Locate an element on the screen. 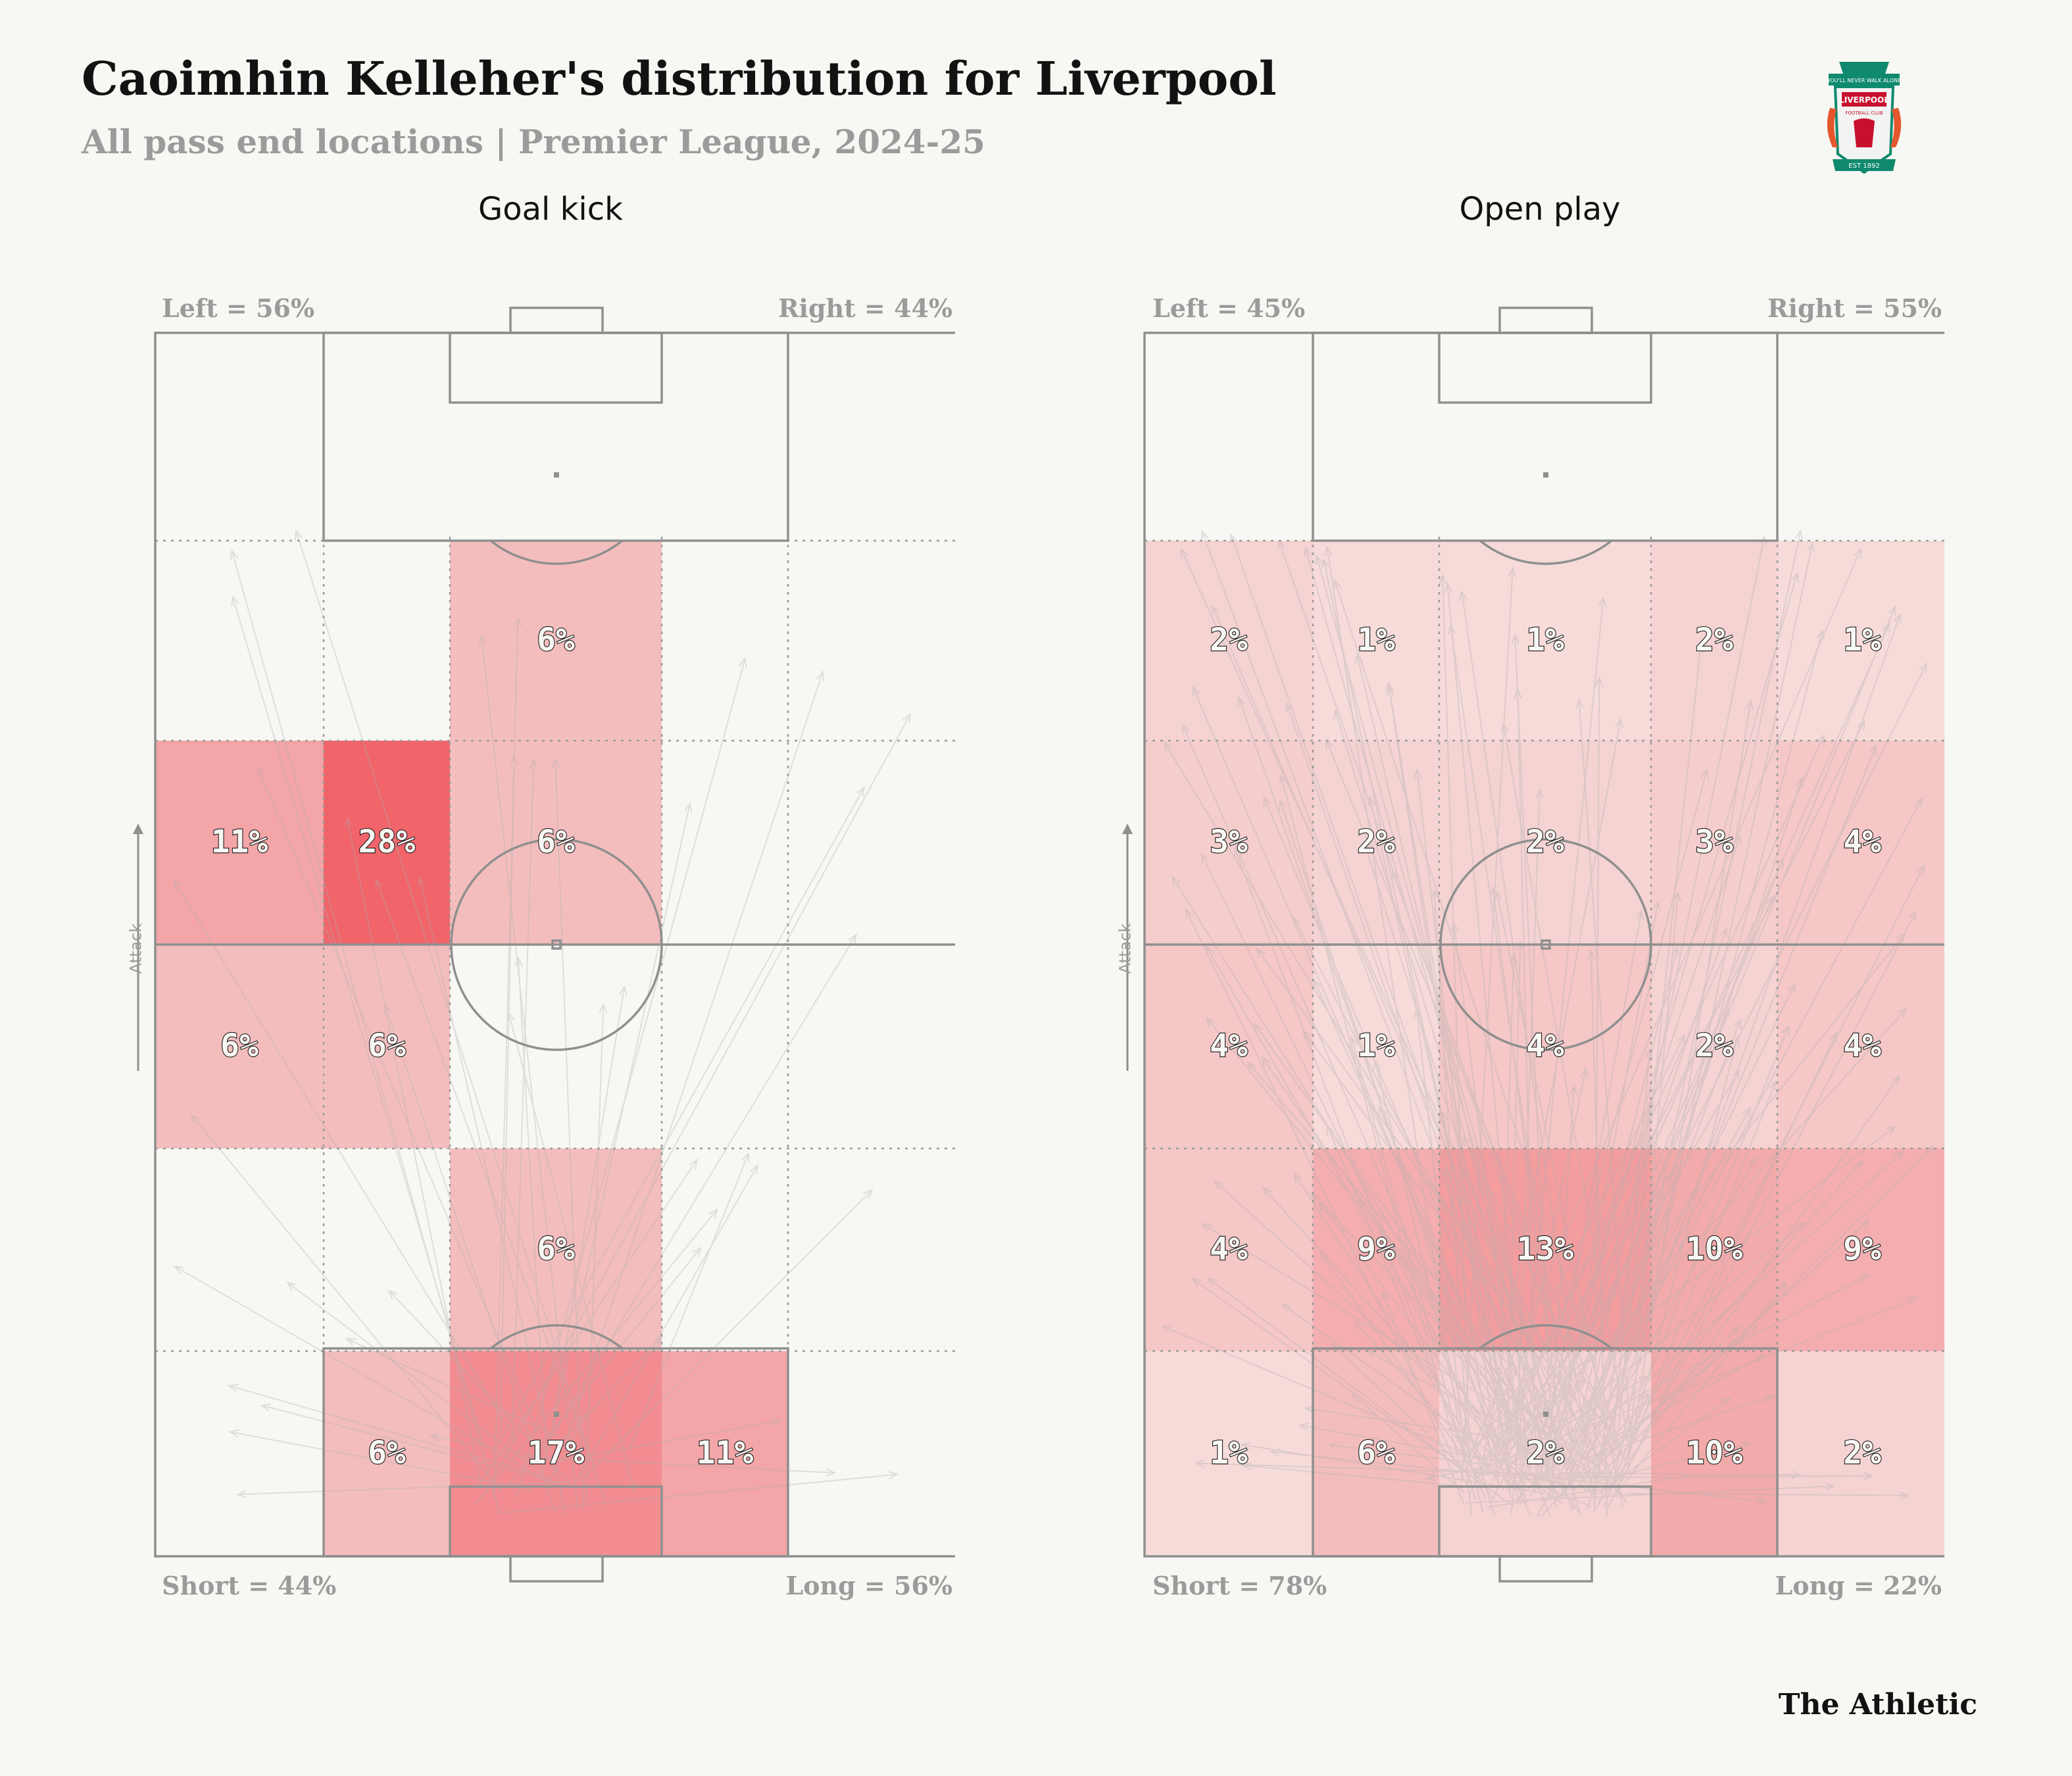 The width and height of the screenshot is (2072, 1776). penalty-arc-bottom is located at coordinates (1546, 1337).